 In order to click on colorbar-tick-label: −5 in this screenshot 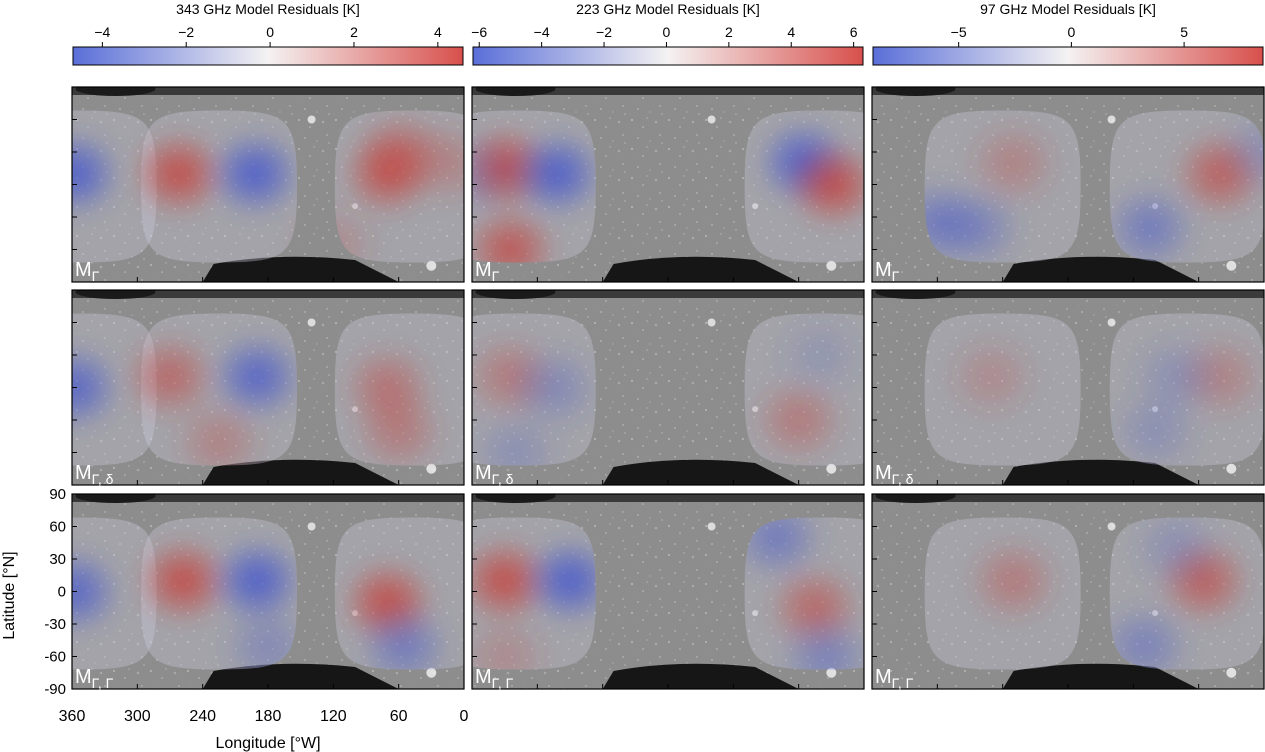, I will do `click(959, 32)`.